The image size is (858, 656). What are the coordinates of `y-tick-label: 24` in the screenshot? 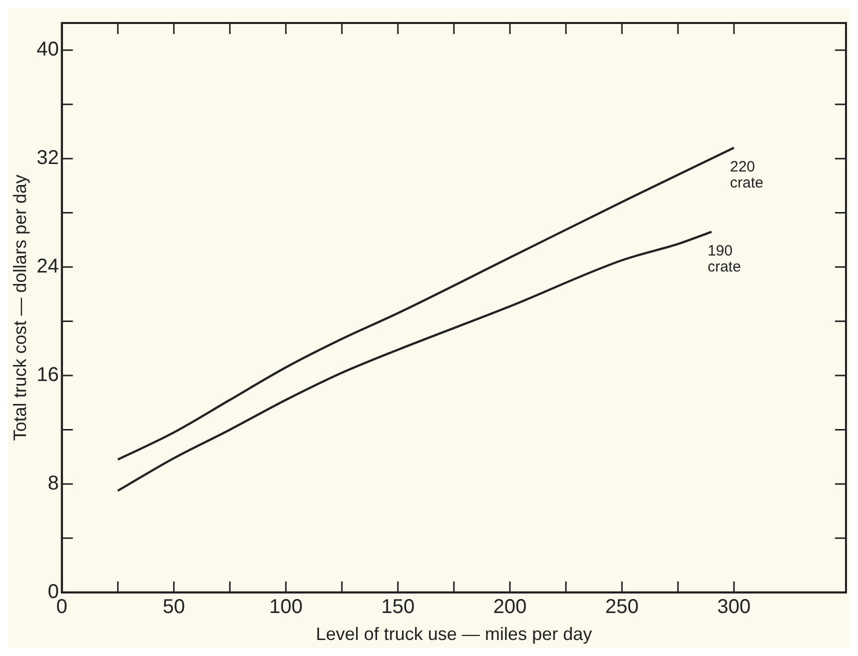 It's located at (47, 267).